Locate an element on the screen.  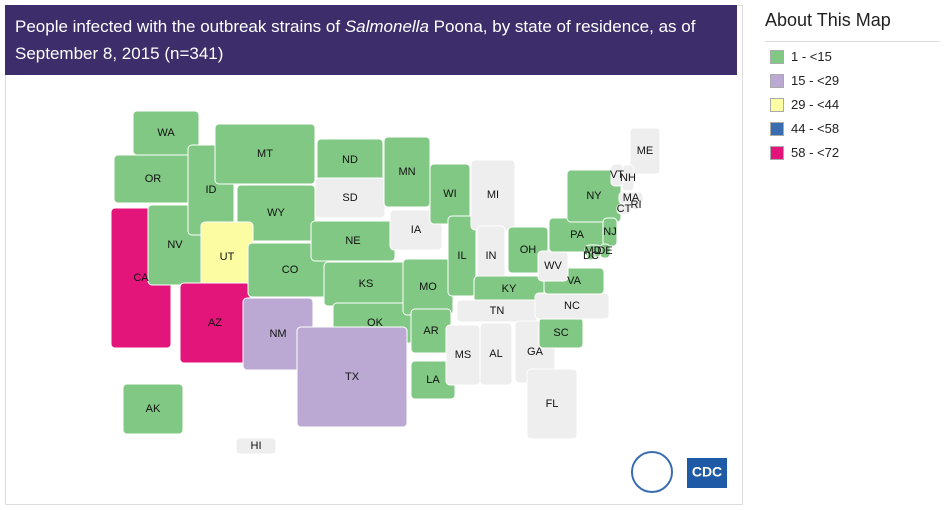
legend-label: 44 - <58 is located at coordinates (815, 128).